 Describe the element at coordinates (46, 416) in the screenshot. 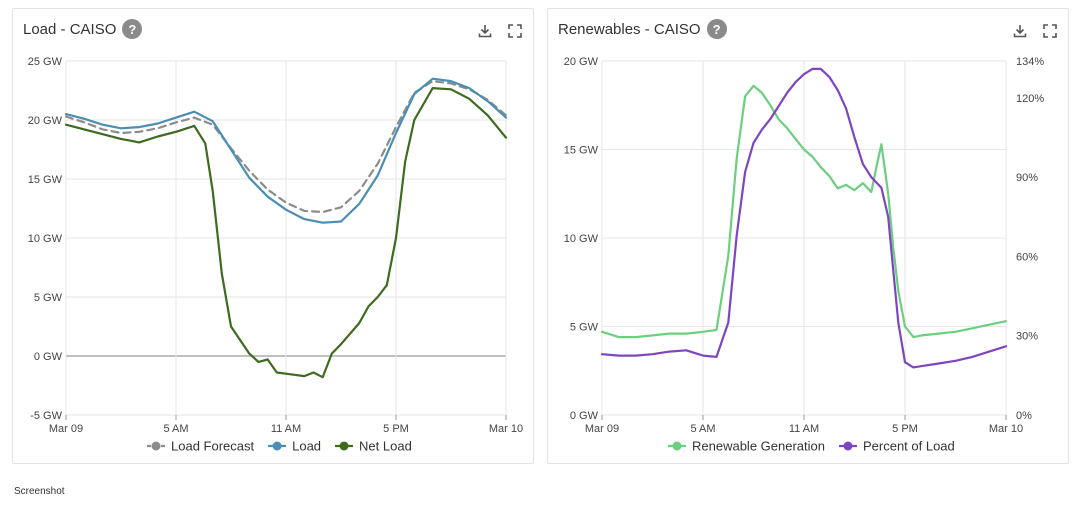

I see `y-tick-label: -5 GW` at that location.